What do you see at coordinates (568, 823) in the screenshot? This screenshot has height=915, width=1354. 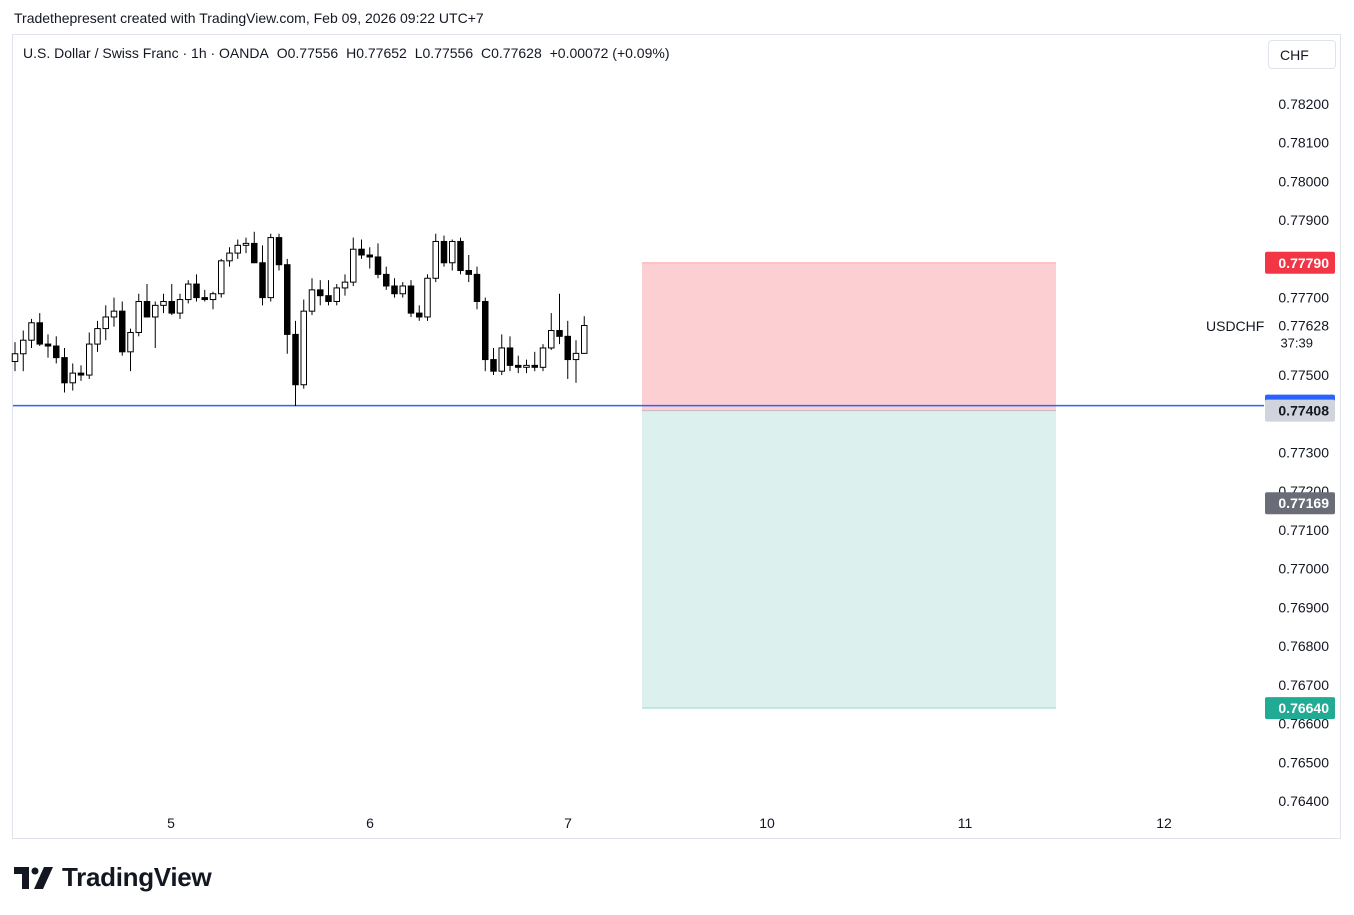 I see `time-tick-label: 7` at bounding box center [568, 823].